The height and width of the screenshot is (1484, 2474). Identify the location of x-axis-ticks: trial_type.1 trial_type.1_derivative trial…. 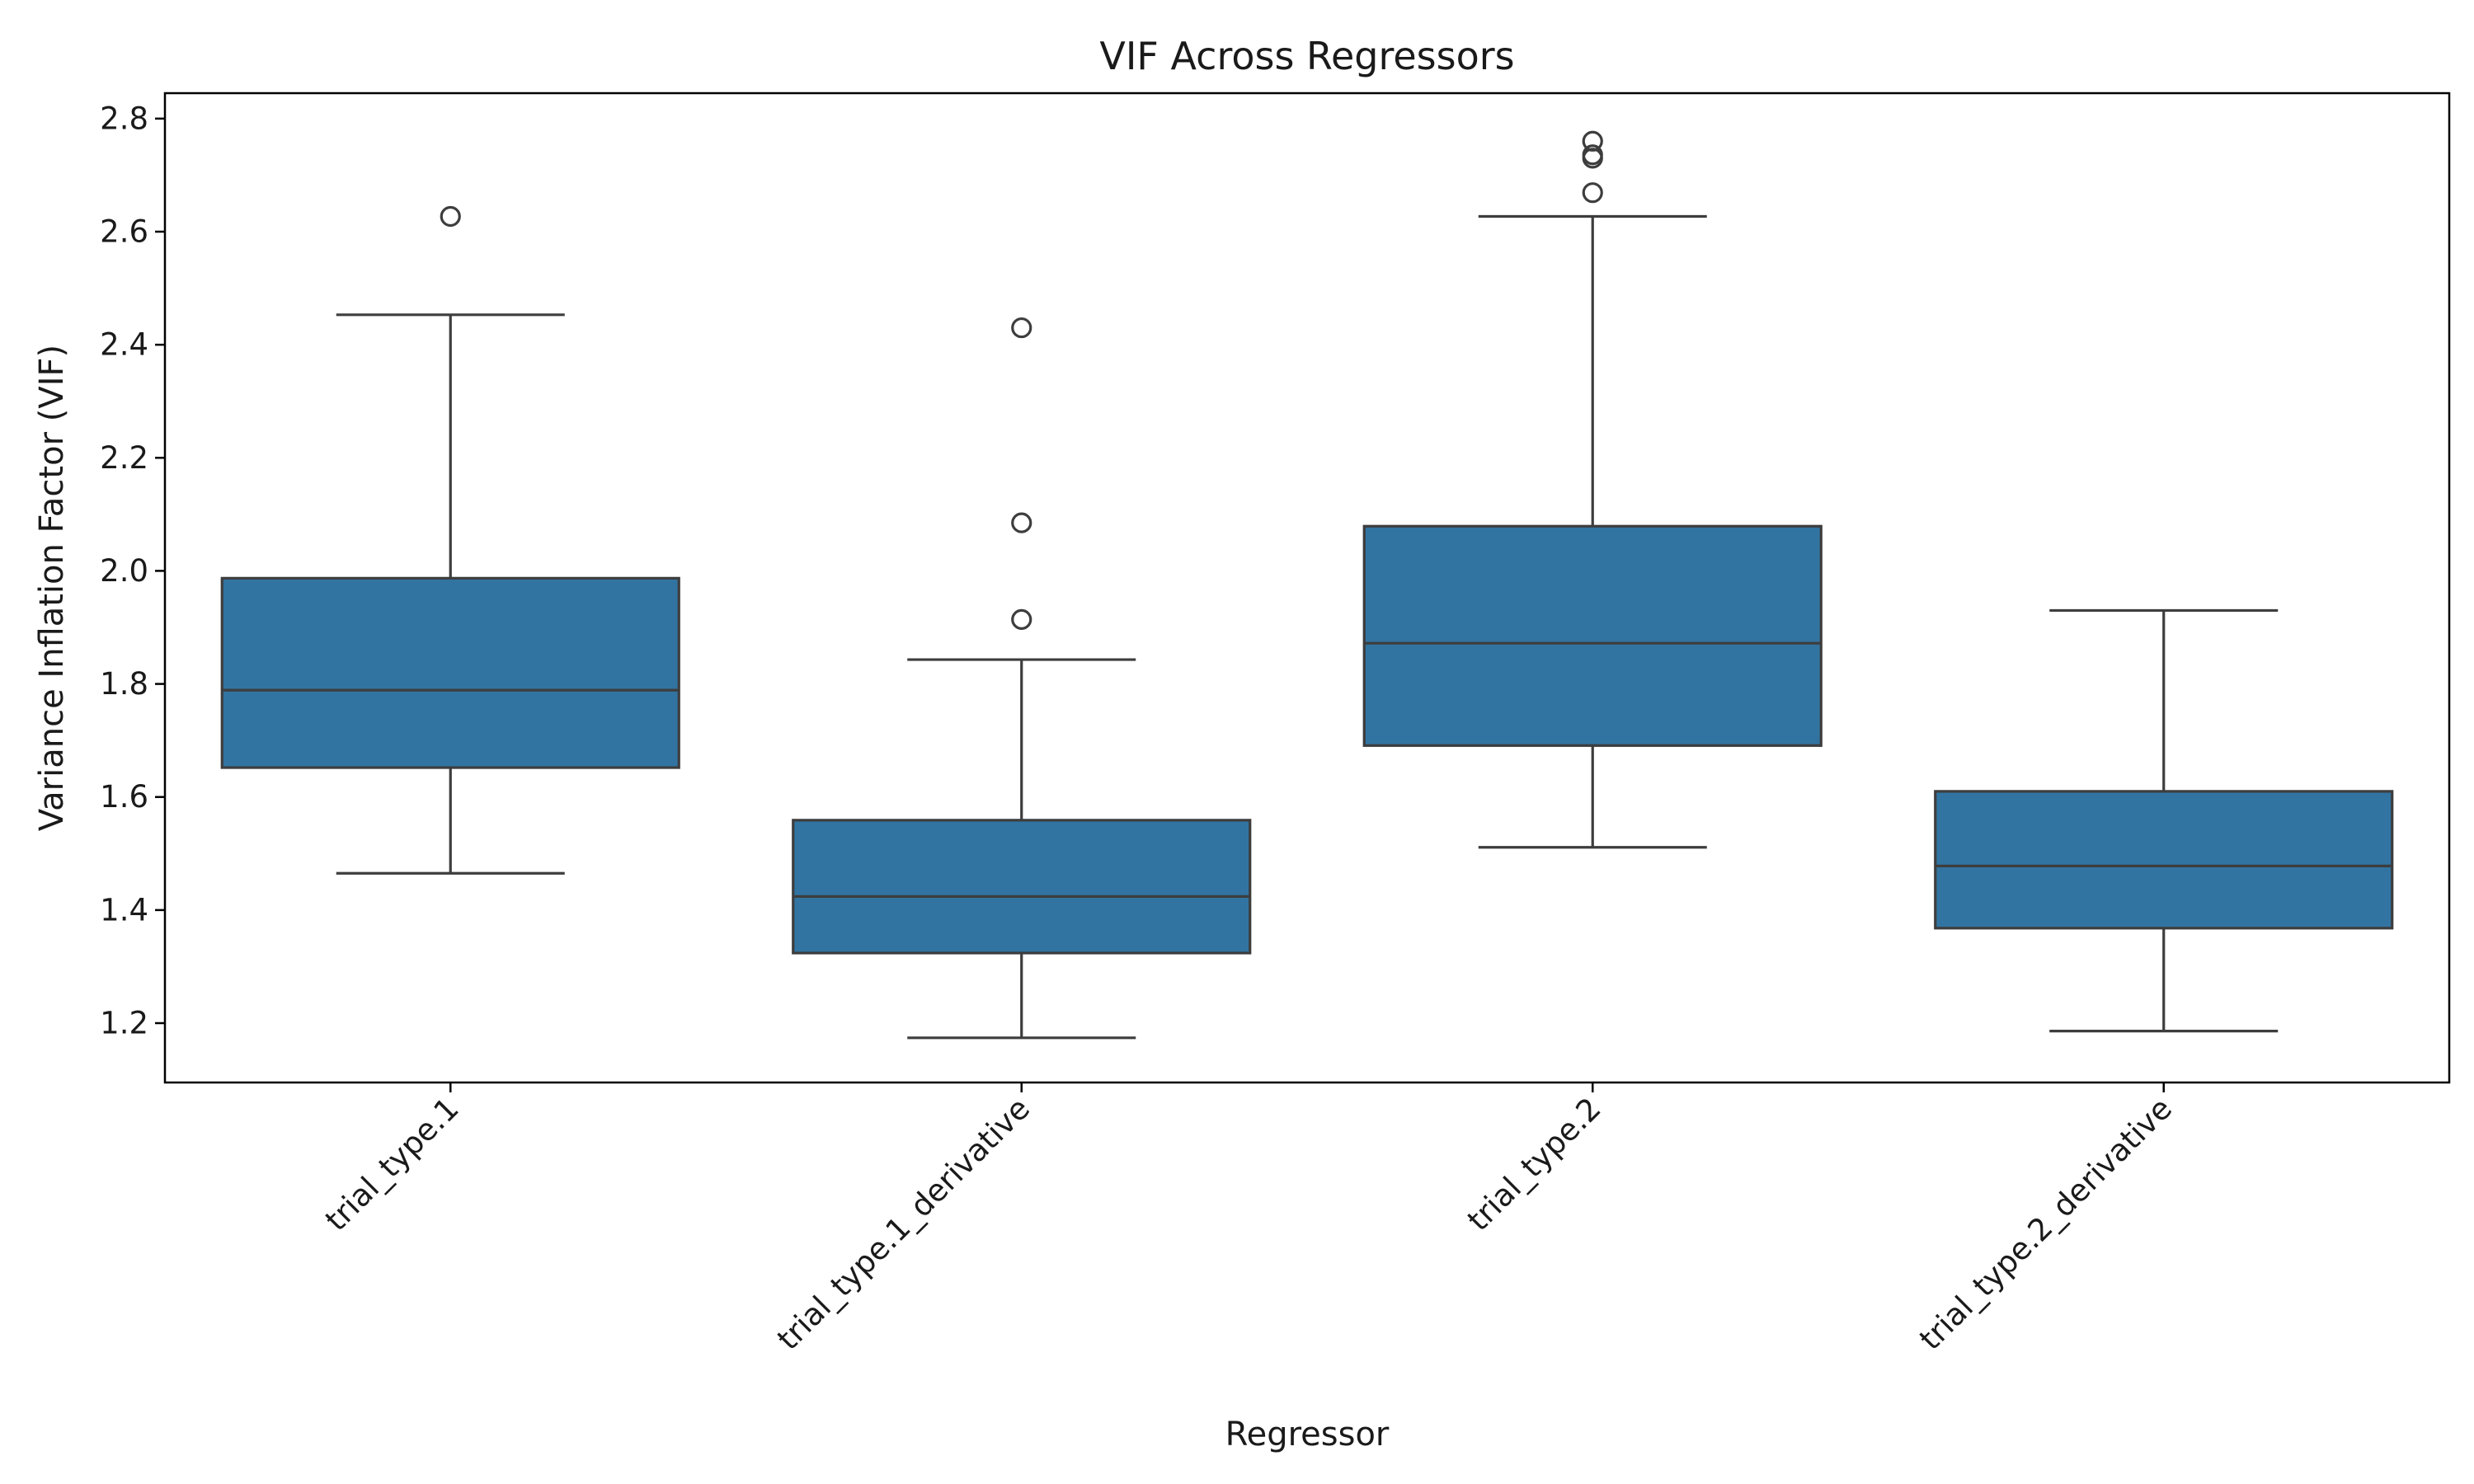
(1248, 1219).